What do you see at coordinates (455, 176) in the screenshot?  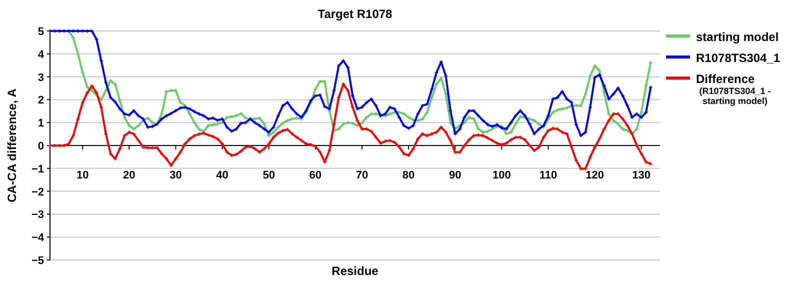 I see `x-tick-label: 90` at bounding box center [455, 176].